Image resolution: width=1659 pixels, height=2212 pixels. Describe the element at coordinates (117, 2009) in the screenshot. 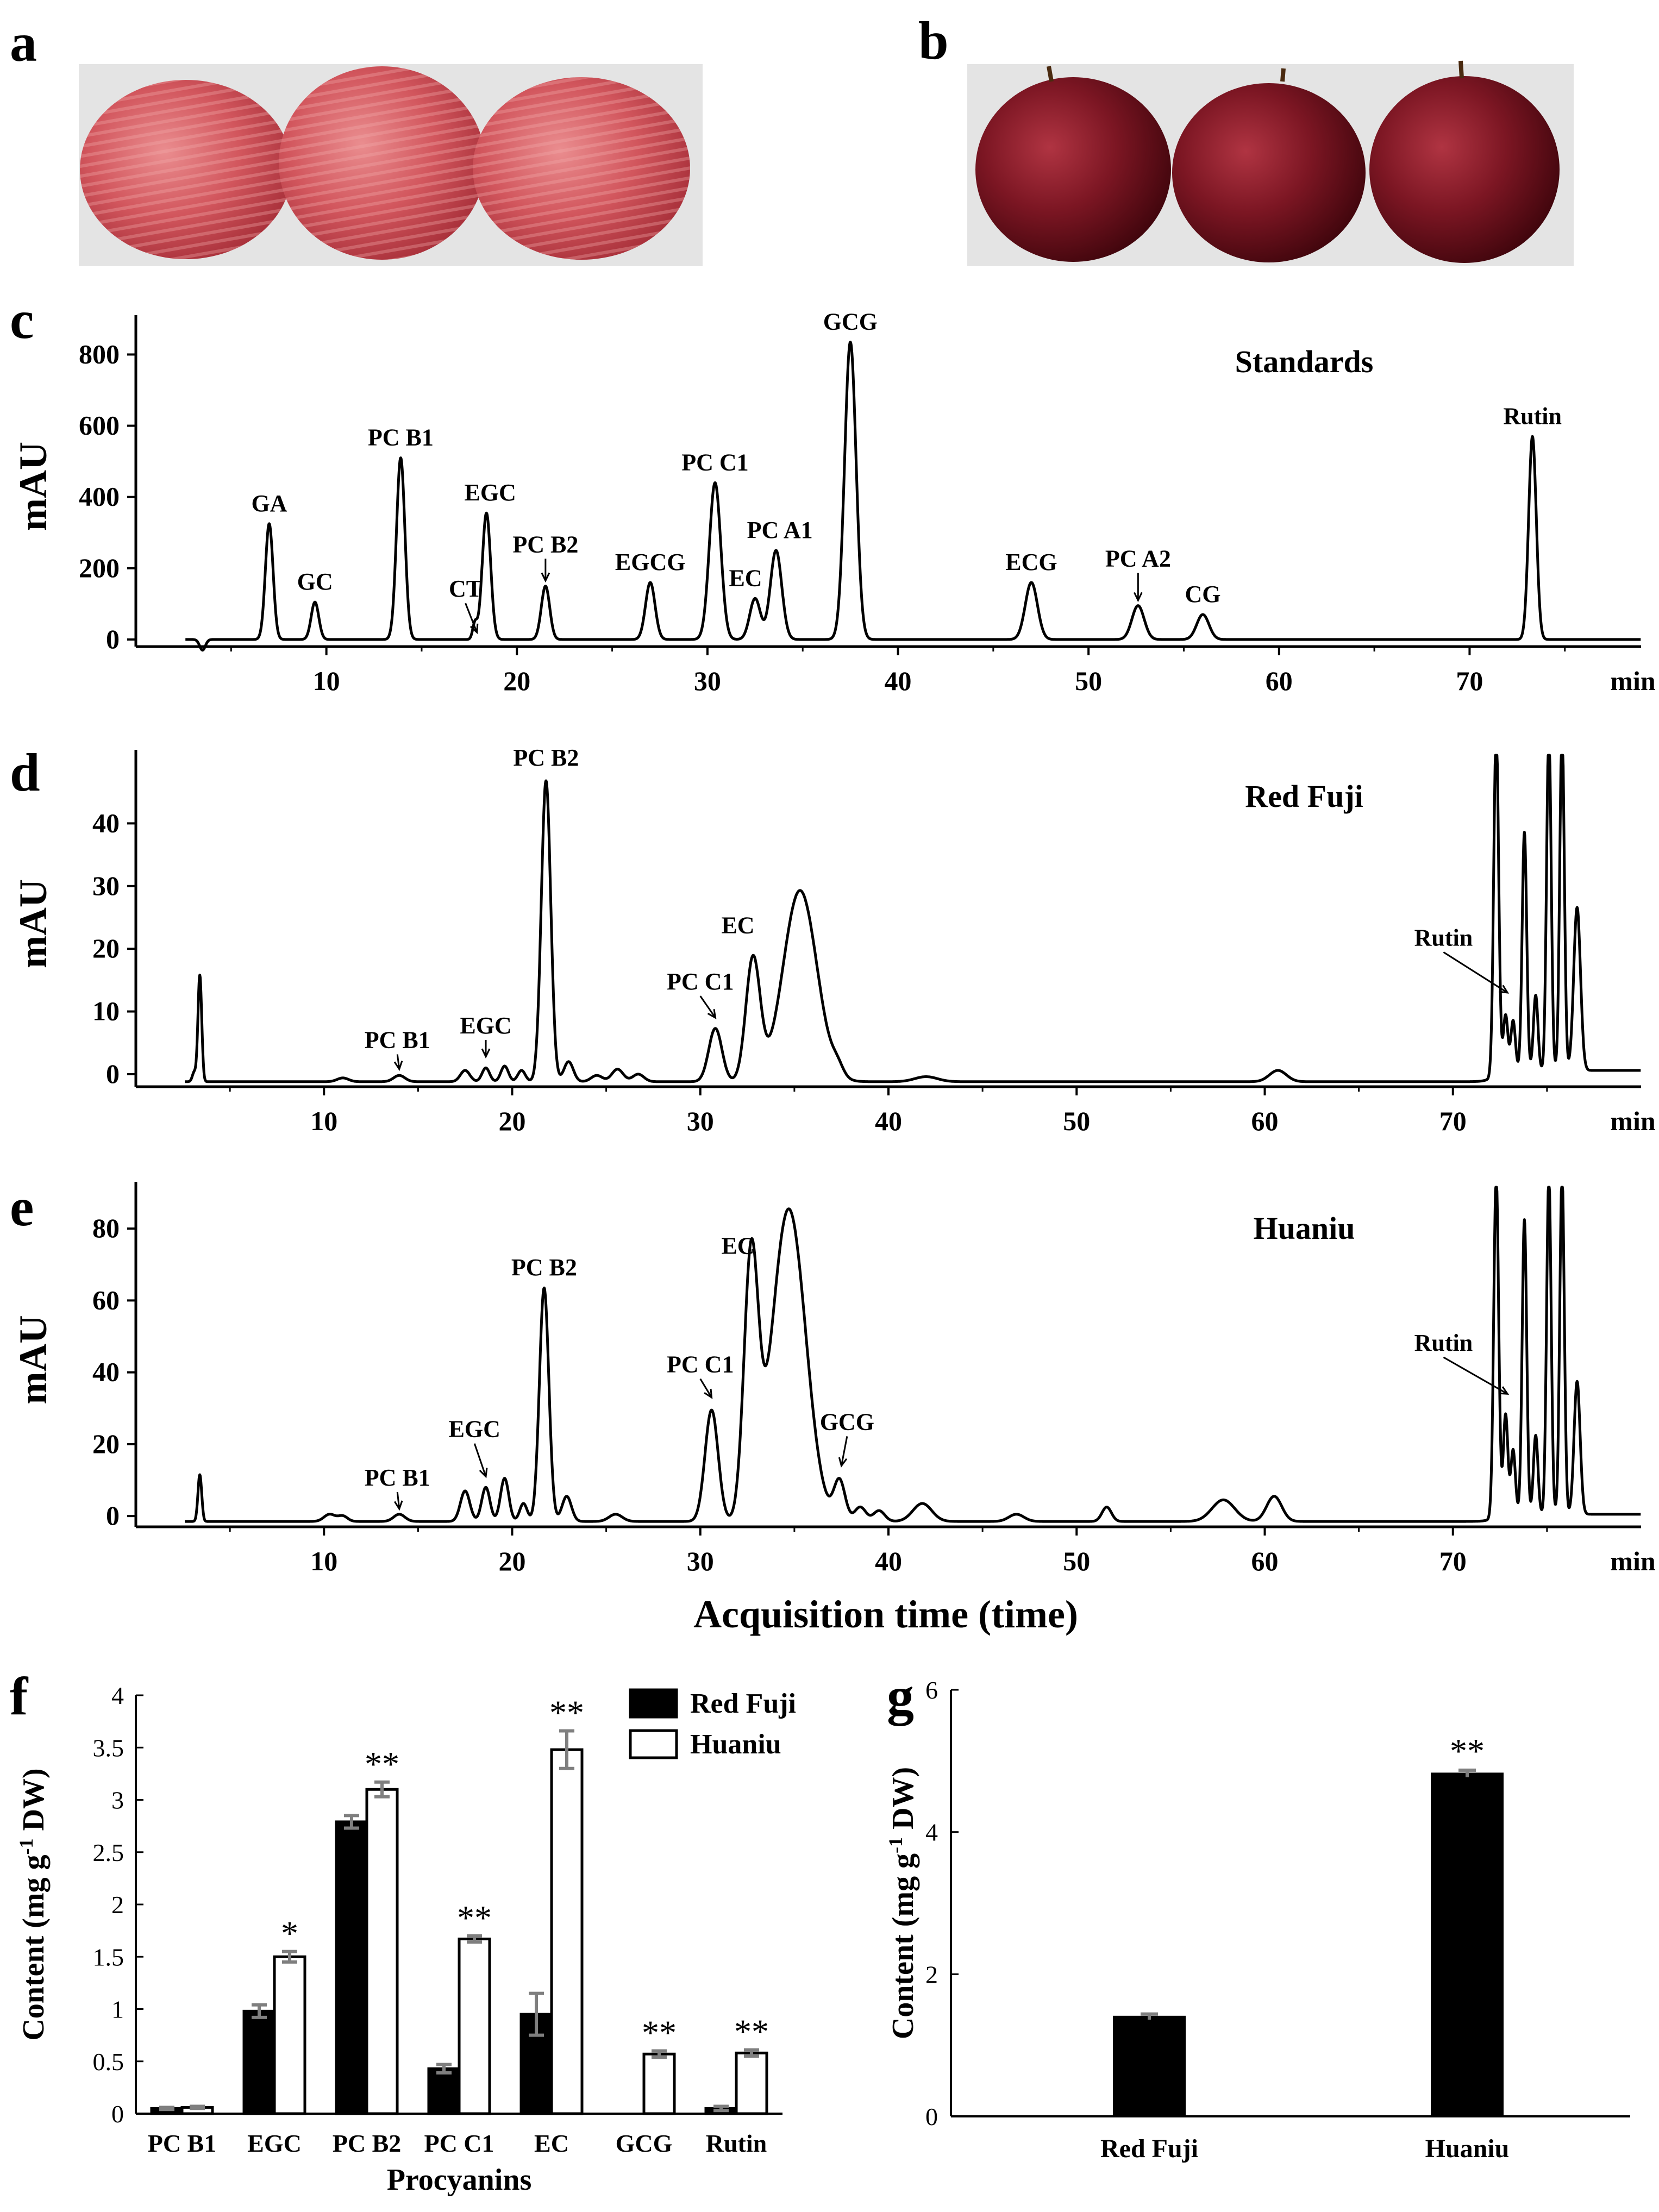

I see `y-tick-label: 1` at that location.